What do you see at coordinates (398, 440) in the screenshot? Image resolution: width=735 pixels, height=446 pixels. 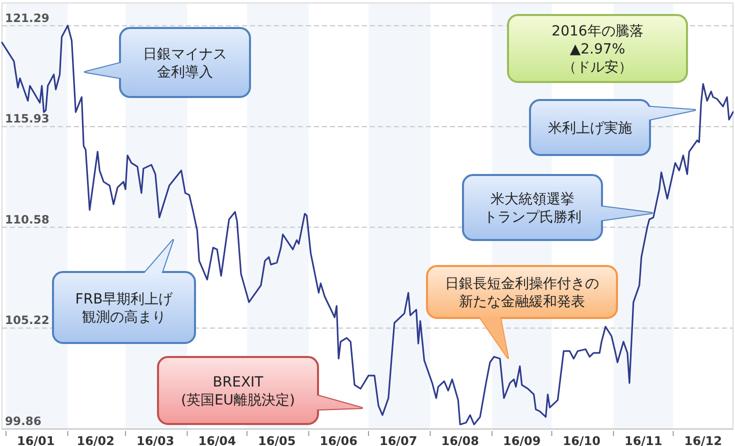 I see `x-tick-label: 16/07` at bounding box center [398, 440].